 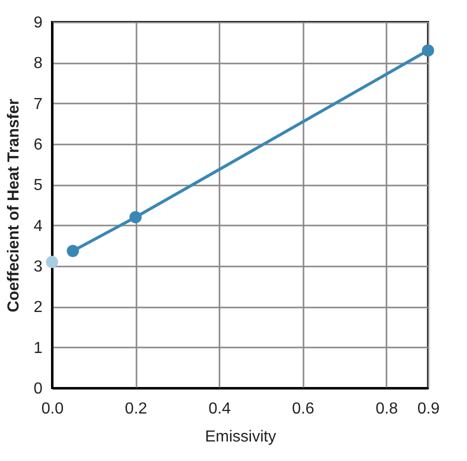 I want to click on x-tick-label: 0.4, so click(x=219, y=409).